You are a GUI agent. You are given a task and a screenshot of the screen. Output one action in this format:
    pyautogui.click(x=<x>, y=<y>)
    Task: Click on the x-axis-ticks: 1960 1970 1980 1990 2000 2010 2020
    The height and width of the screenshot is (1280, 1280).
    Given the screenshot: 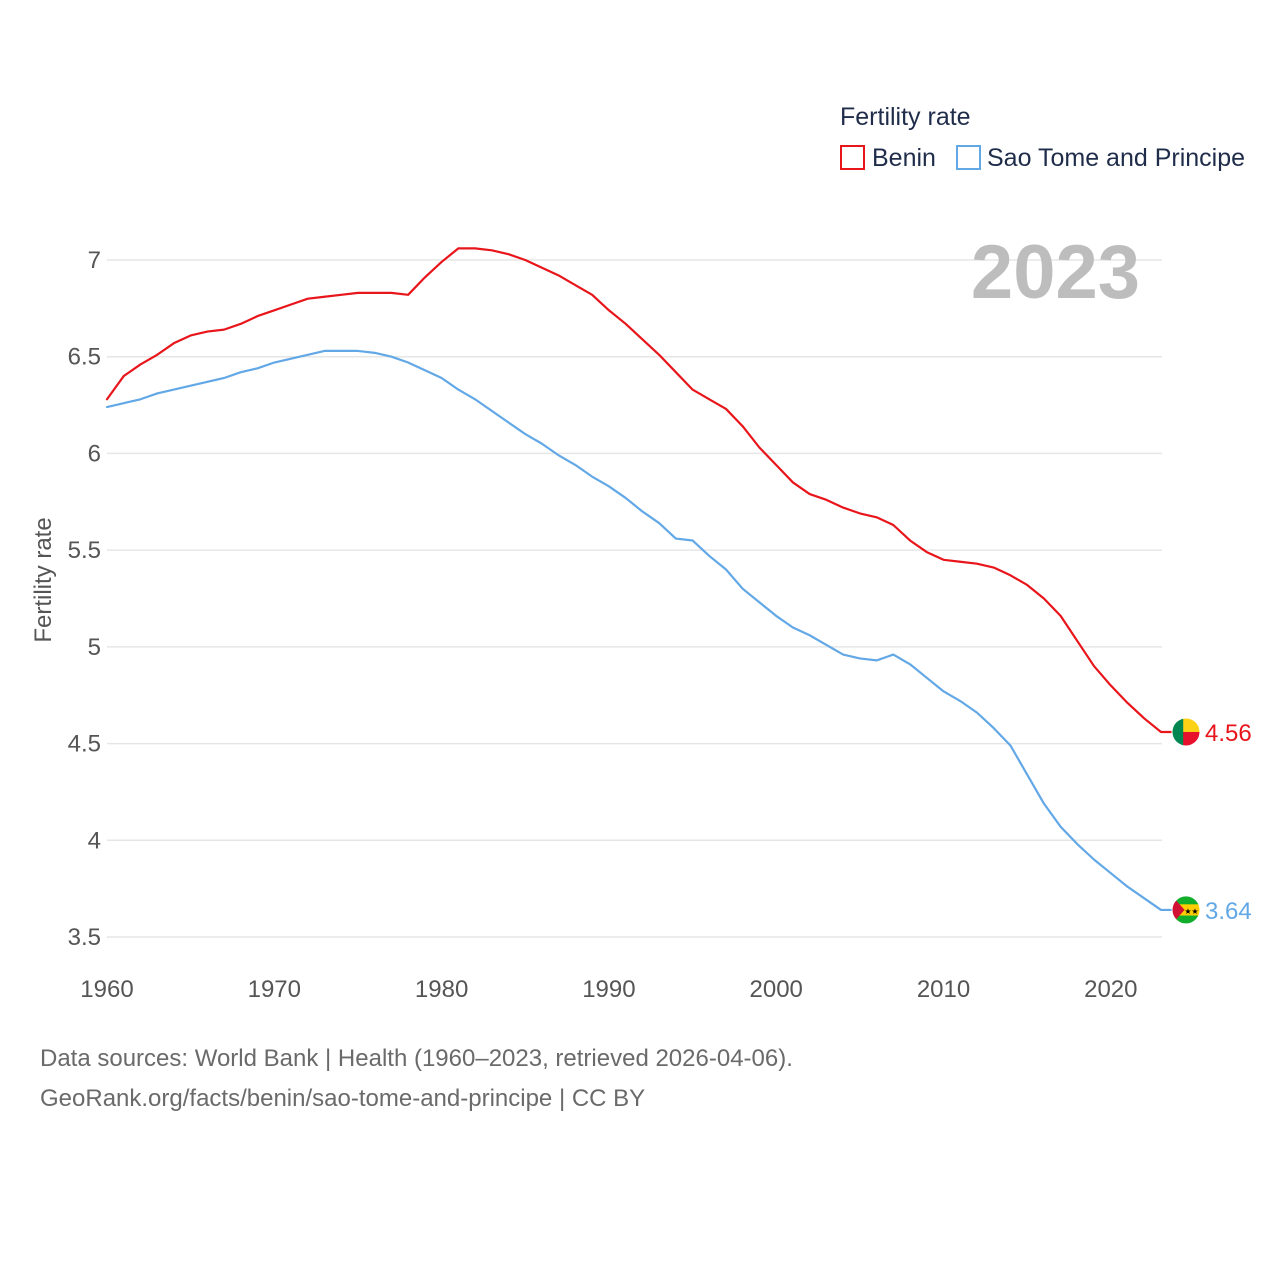 What is the action you would take?
    pyautogui.click(x=608, y=989)
    